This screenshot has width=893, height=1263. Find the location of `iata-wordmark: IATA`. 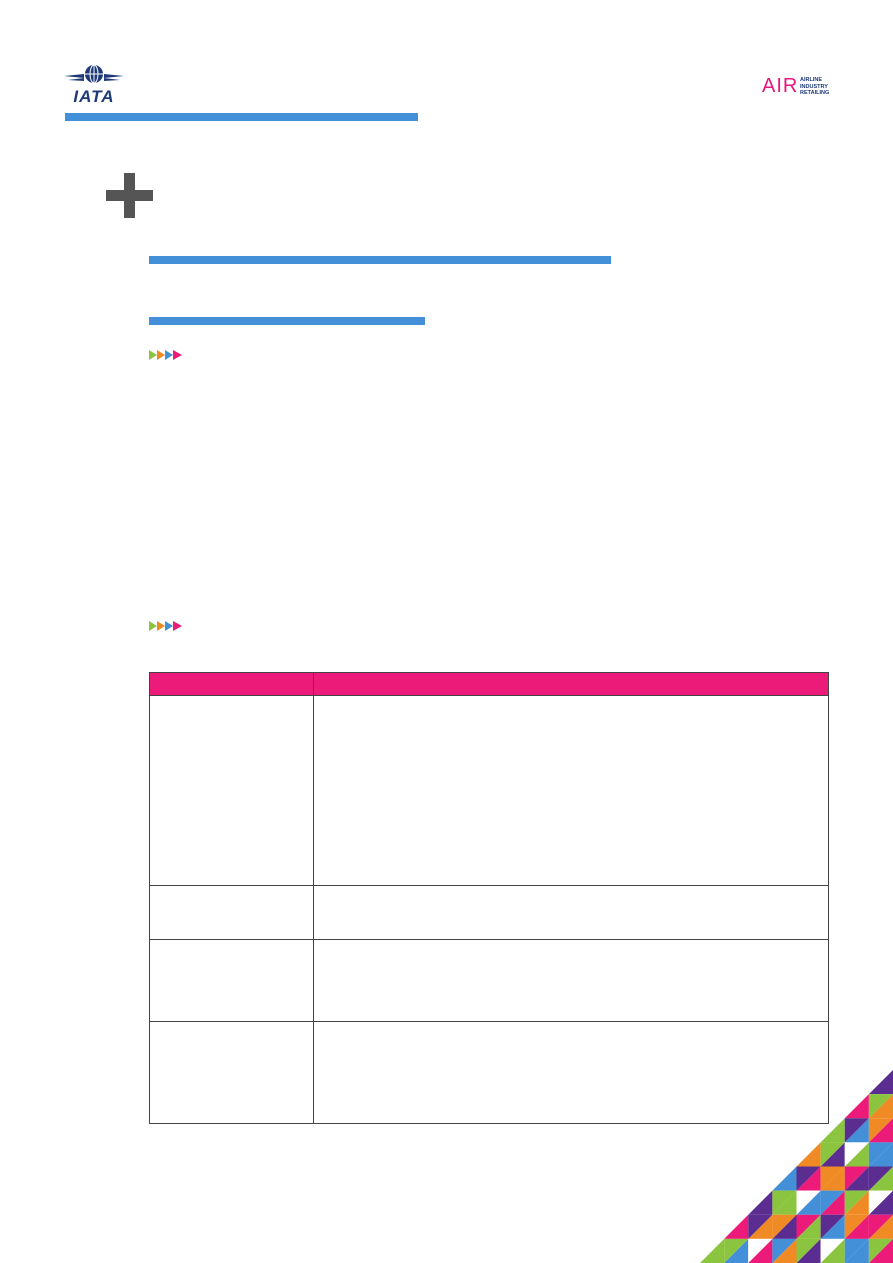

iata-wordmark: IATA is located at coordinates (94, 96).